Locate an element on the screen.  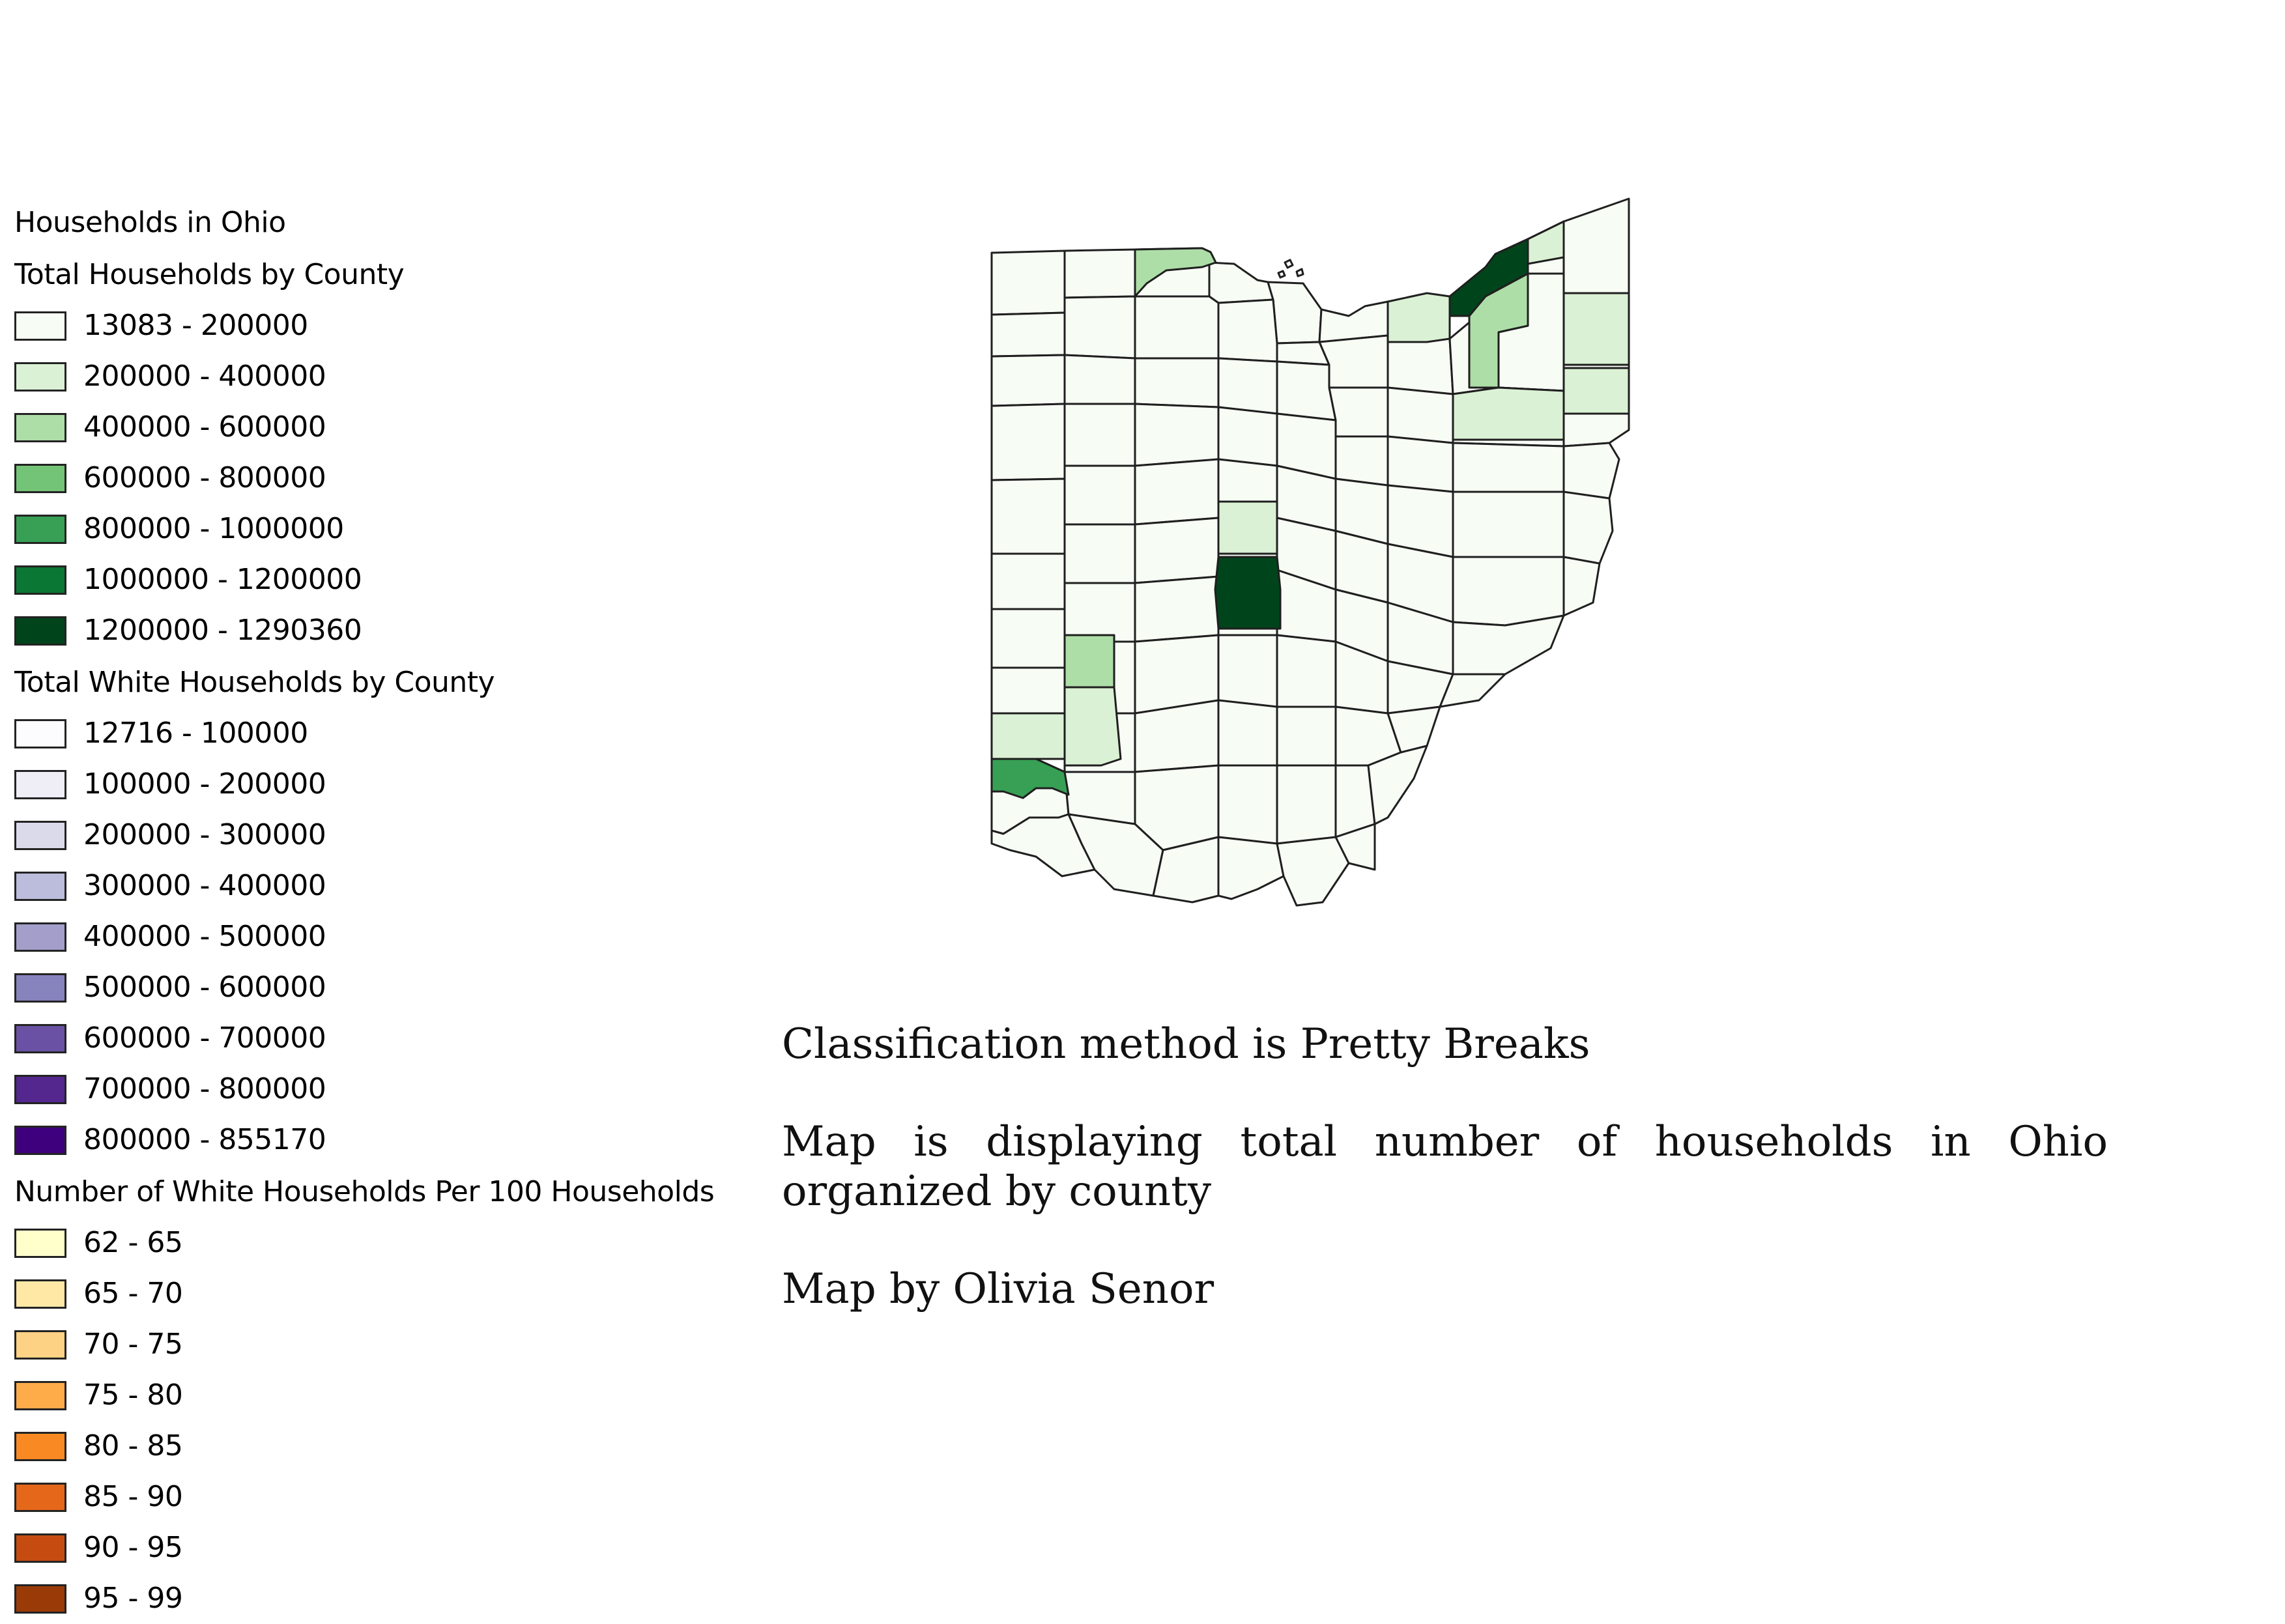
county-lake is located at coordinates (1546, 242).